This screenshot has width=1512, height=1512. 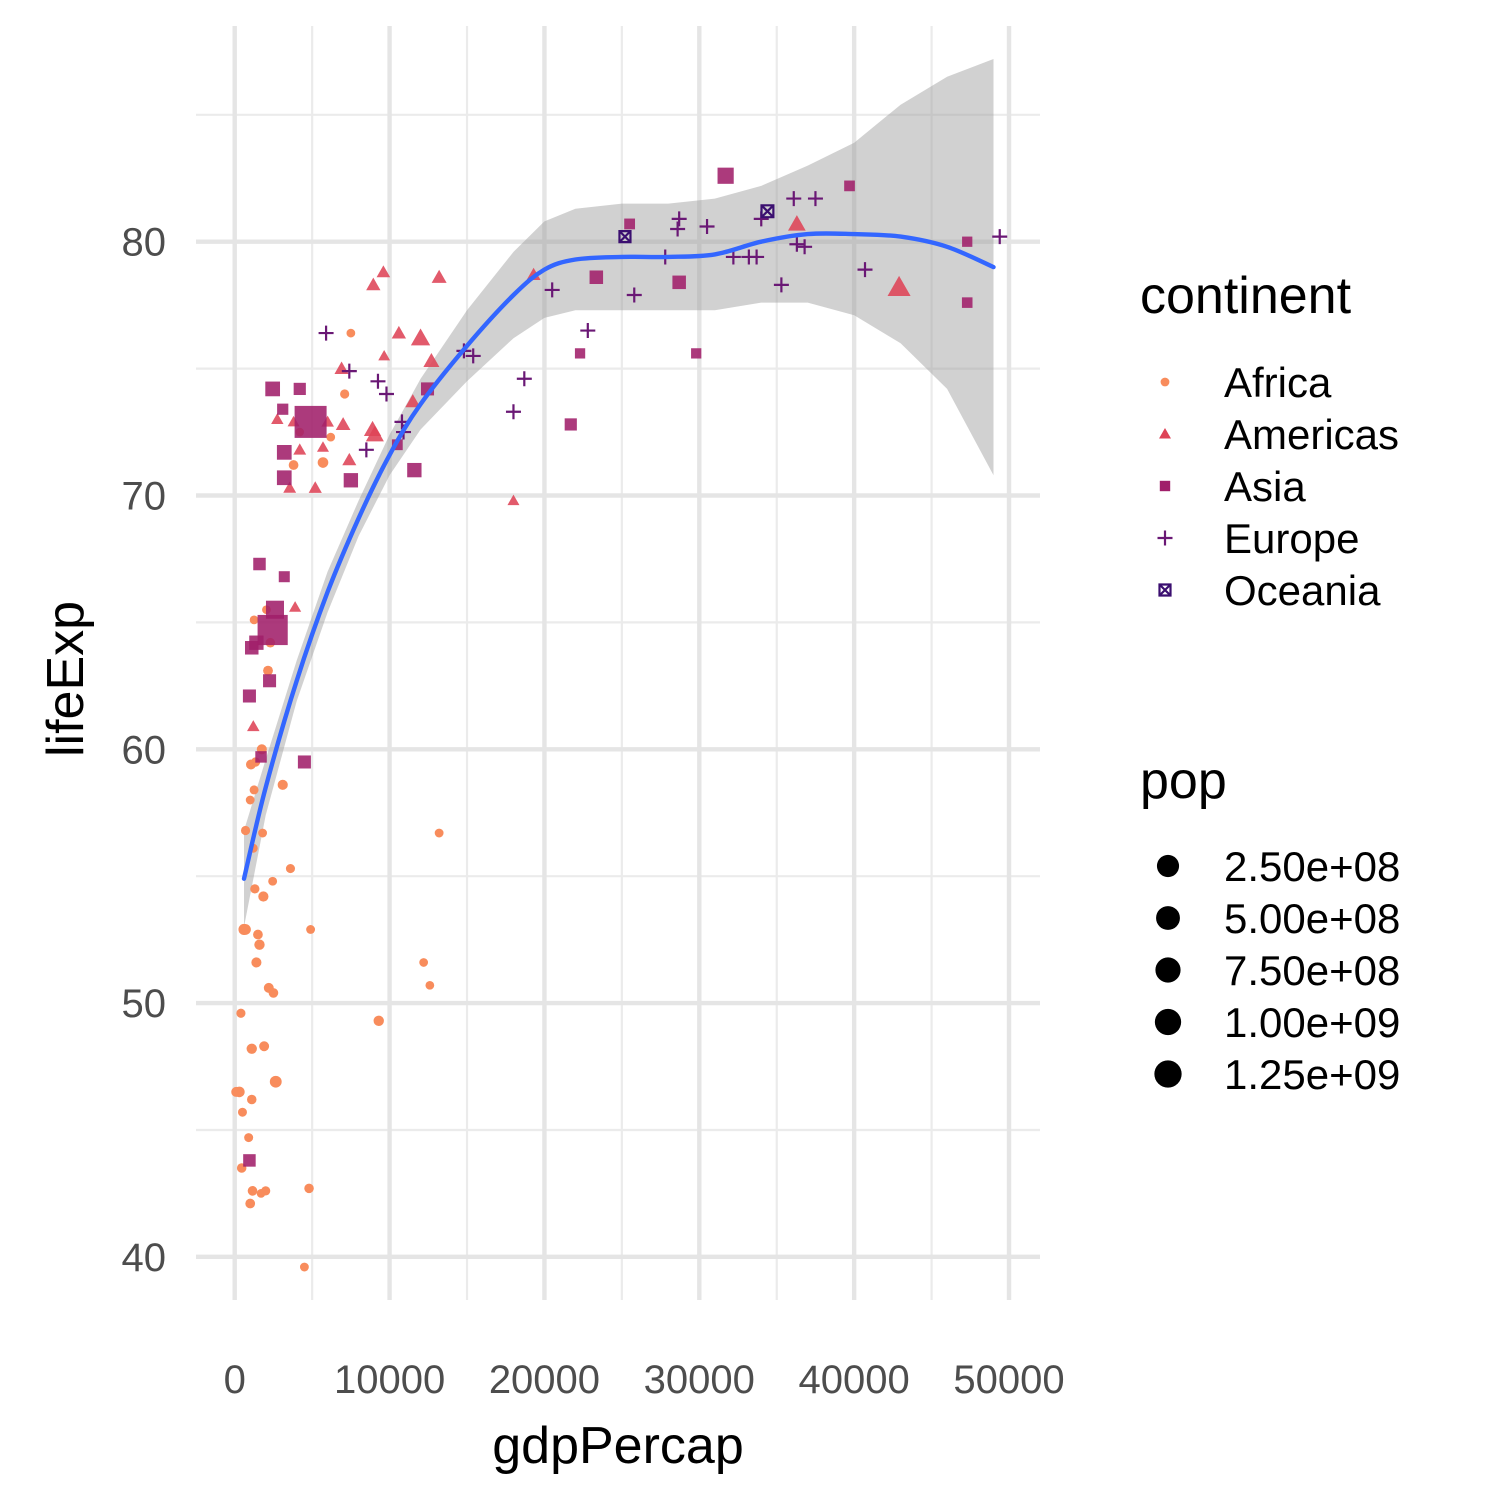 What do you see at coordinates (144, 243) in the screenshot?
I see `y-tick-label: 80` at bounding box center [144, 243].